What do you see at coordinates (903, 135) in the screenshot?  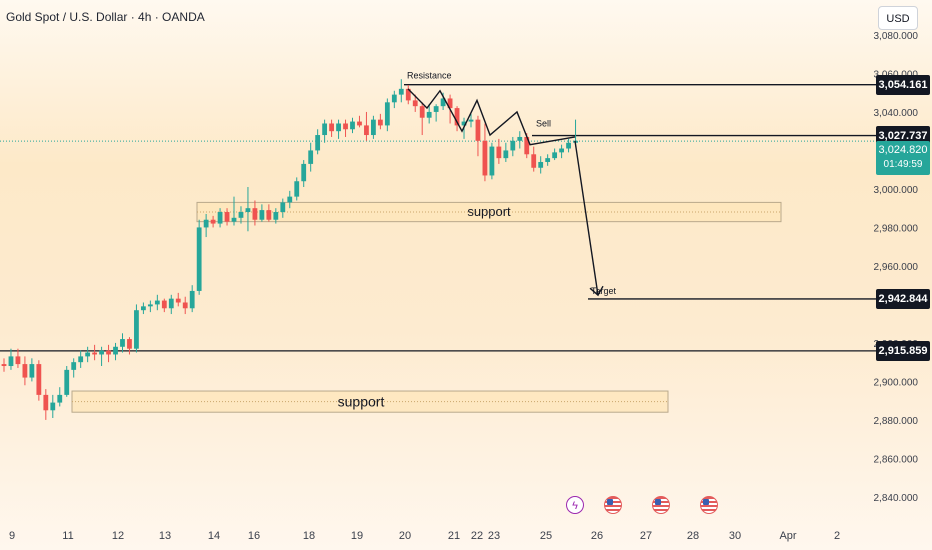 I see `sell-price-label: 3,027.737` at bounding box center [903, 135].